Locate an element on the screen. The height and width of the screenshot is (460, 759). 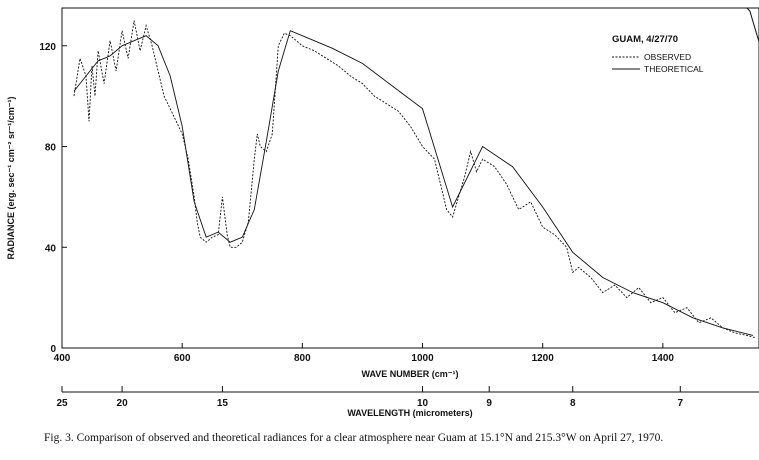
y-tick-label: 120 is located at coordinates (47, 47).